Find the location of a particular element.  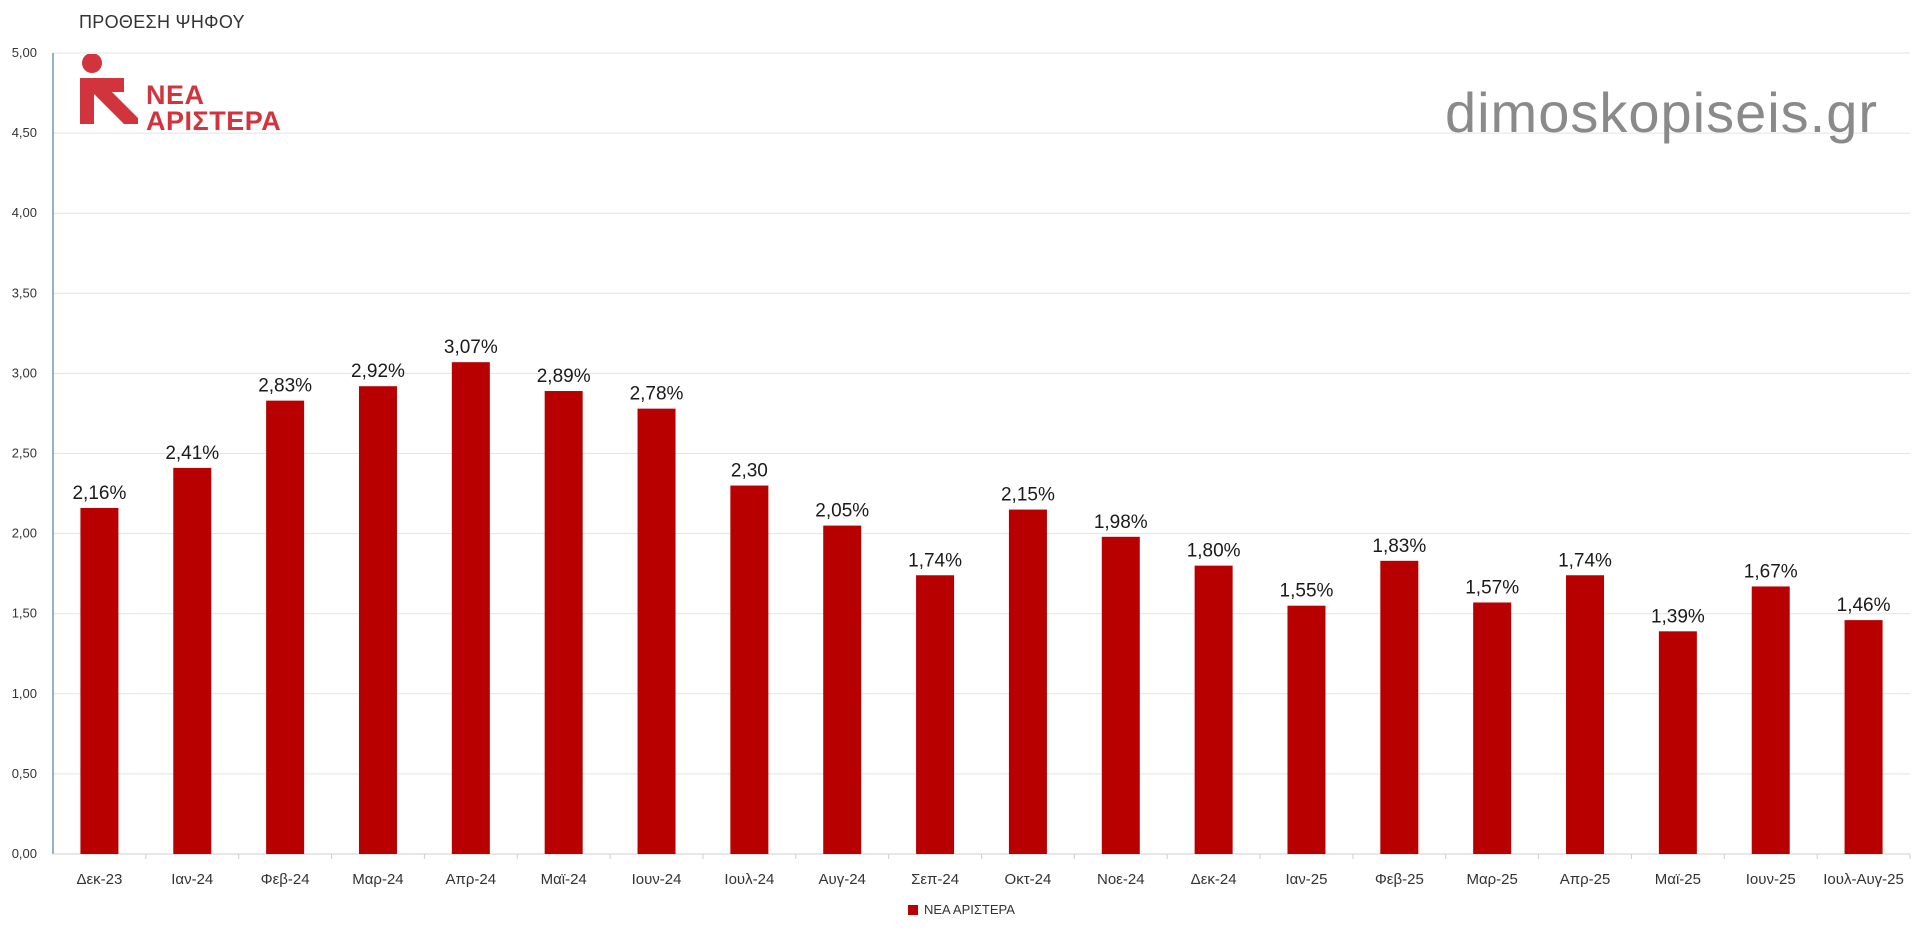

y-tick-label: 4,00 is located at coordinates (24, 212).